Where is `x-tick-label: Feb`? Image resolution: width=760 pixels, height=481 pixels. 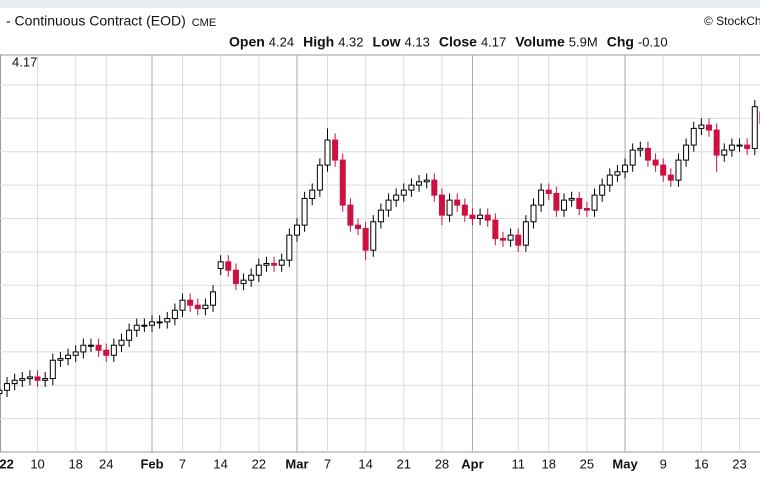
x-tick-label: Feb is located at coordinates (151, 463).